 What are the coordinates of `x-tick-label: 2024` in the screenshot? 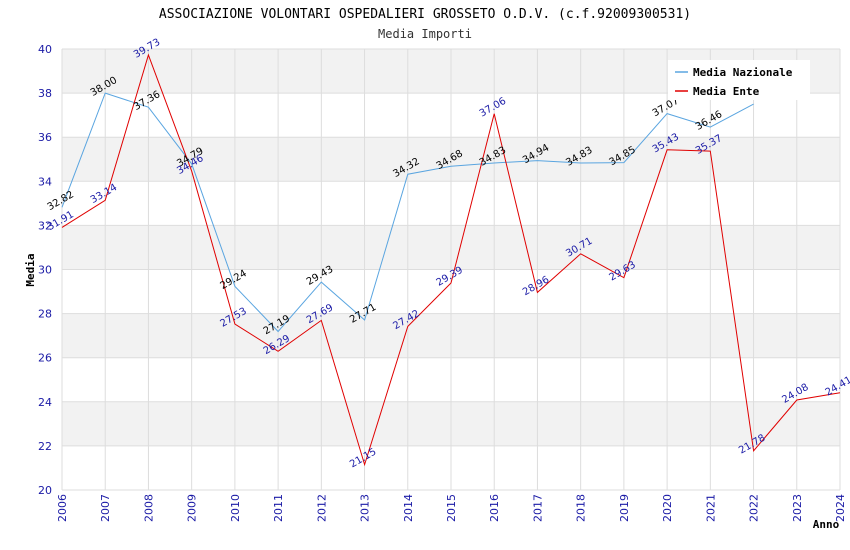 It's located at (840, 508).